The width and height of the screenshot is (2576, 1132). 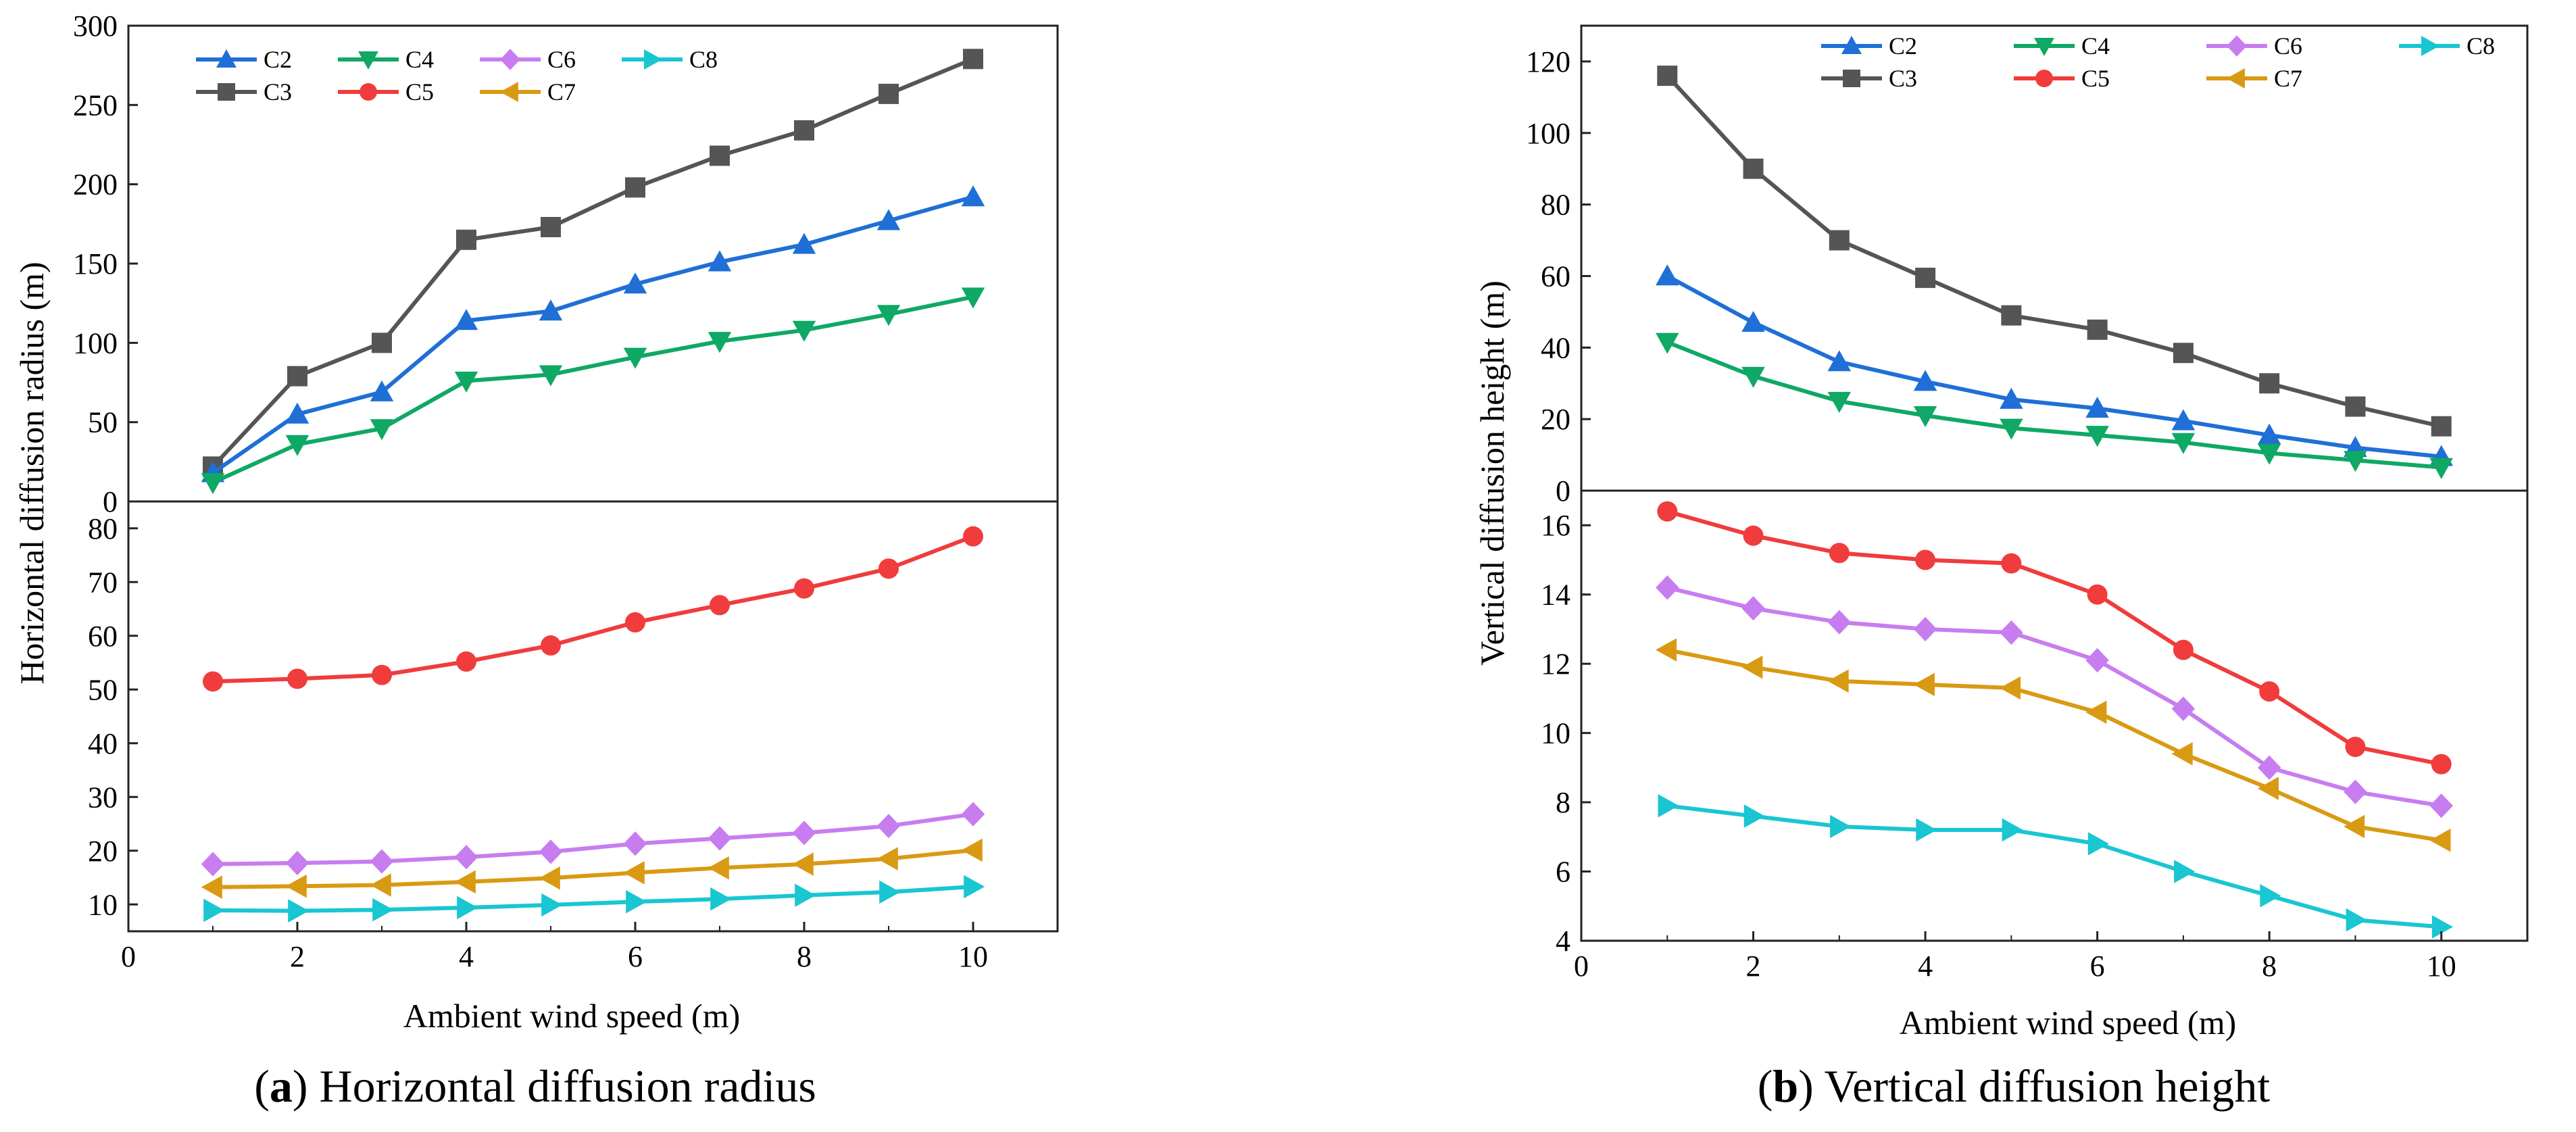 What do you see at coordinates (2442, 967) in the screenshot?
I see `chart-b-xtick-label: 10` at bounding box center [2442, 967].